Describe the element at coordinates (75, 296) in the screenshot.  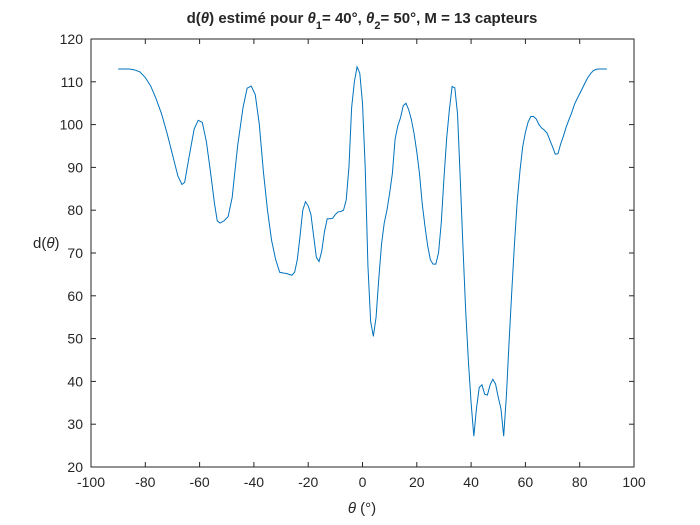
I see `y-tick-label: 60` at that location.